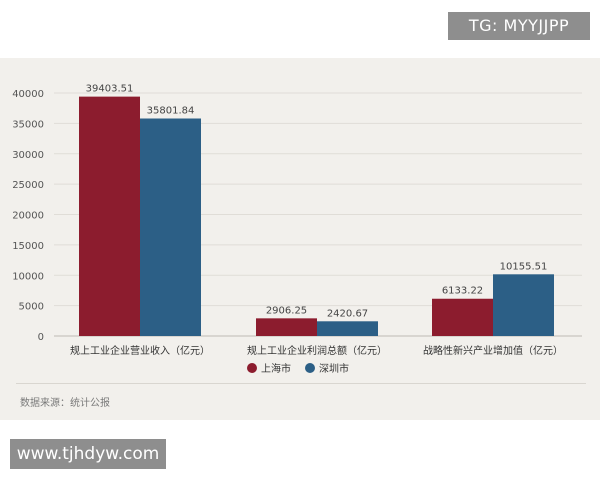 Image resolution: width=600 pixels, height=480 pixels. What do you see at coordinates (519, 26) in the screenshot?
I see `watermark-tg: TG: MYYJJPP` at bounding box center [519, 26].